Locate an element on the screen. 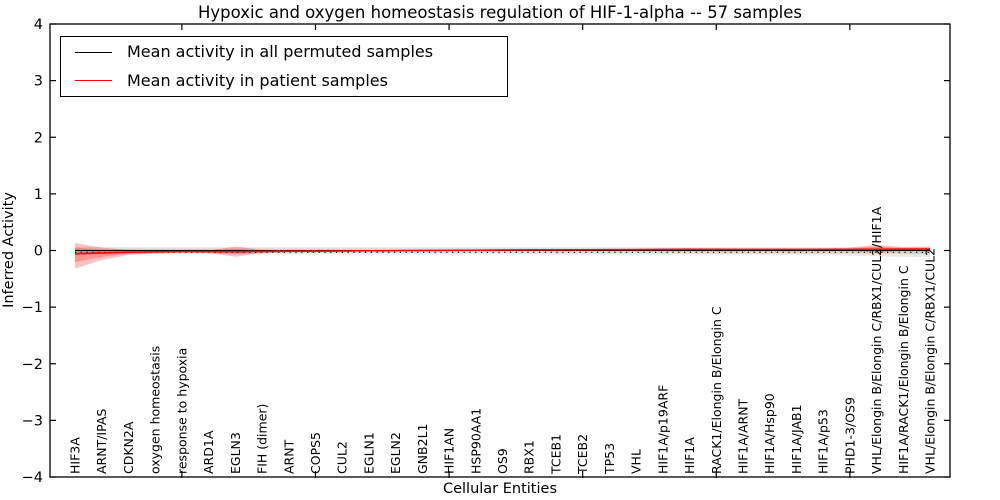  x-category-label: COPS5 is located at coordinates (315, 453).